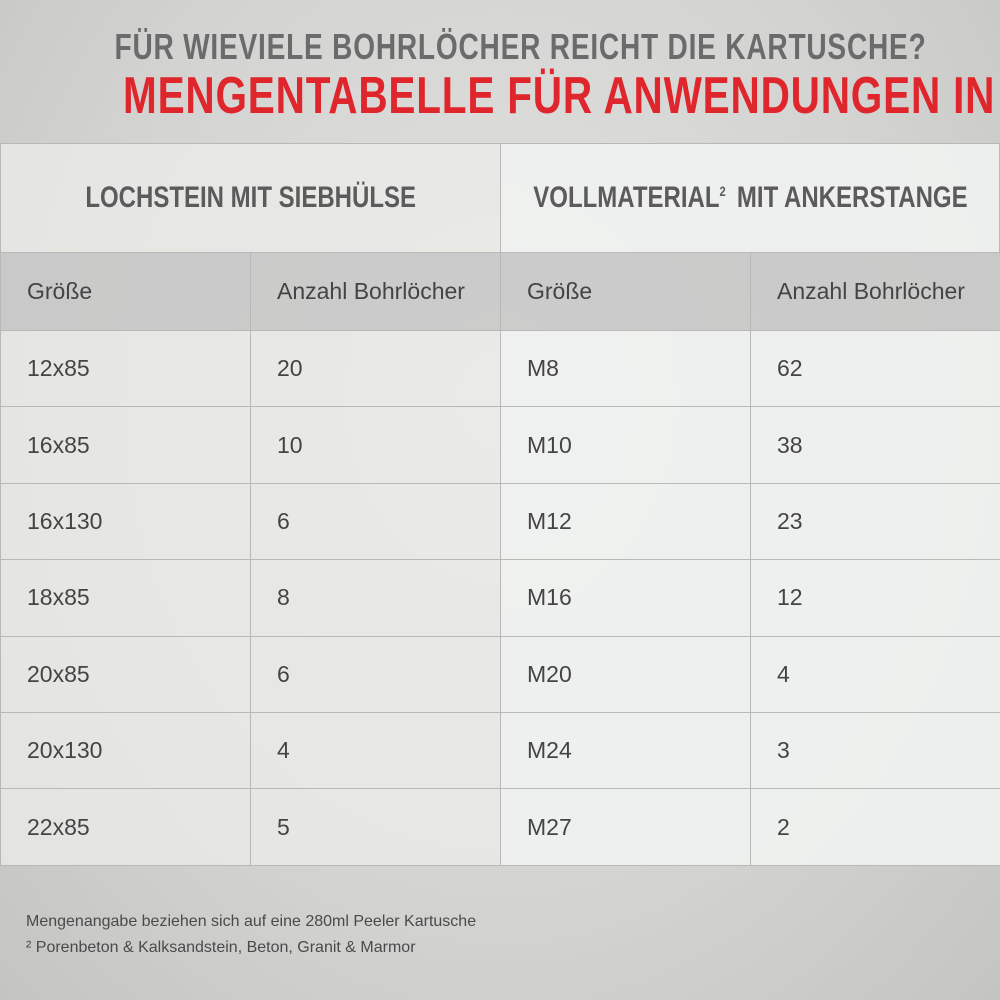 This screenshot has height=1000, width=1000. Describe the element at coordinates (125, 369) in the screenshot. I see `table-cell: 12x85` at that location.